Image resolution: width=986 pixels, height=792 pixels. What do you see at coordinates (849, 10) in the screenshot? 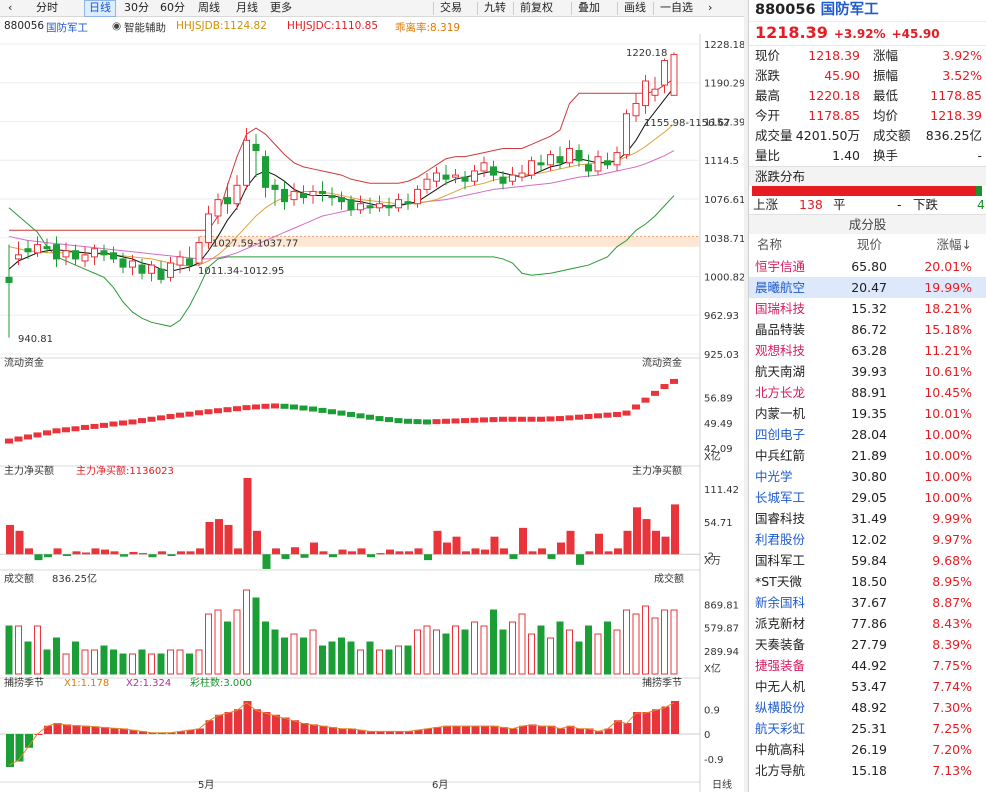
I see `sidebar-name: 国防军工` at bounding box center [849, 10].